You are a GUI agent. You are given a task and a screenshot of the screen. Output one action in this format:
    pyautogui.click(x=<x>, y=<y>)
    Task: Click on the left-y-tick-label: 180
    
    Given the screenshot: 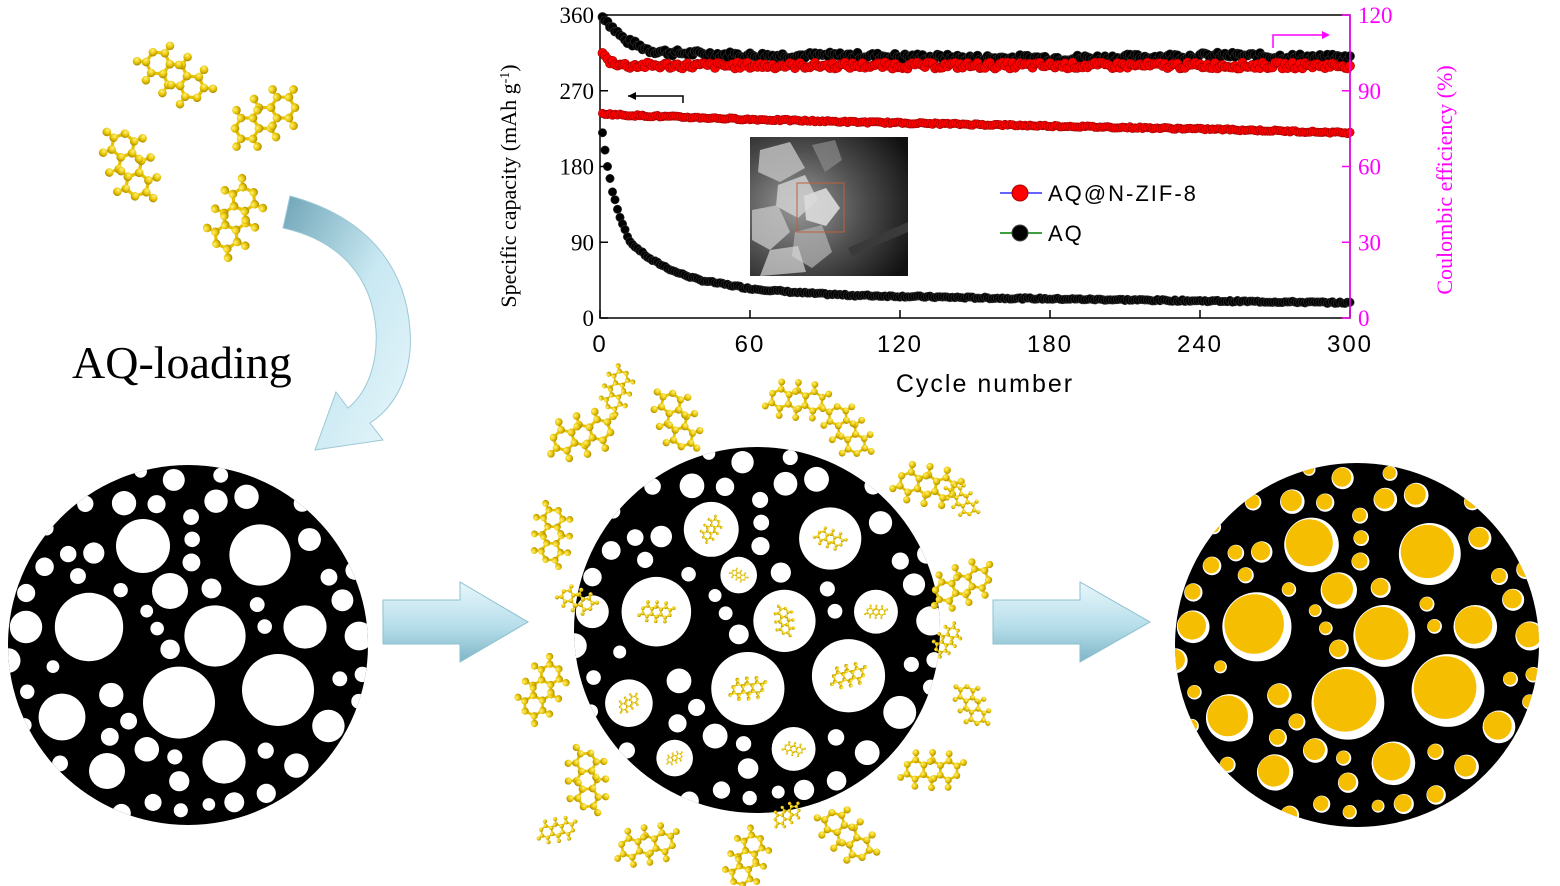 What is the action you would take?
    pyautogui.click(x=577, y=167)
    